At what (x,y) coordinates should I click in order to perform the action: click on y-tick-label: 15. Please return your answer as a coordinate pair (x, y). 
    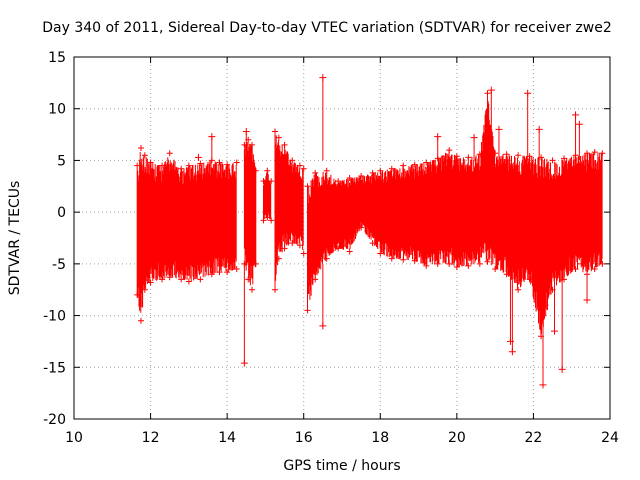
    Looking at the image, I should click on (57, 58).